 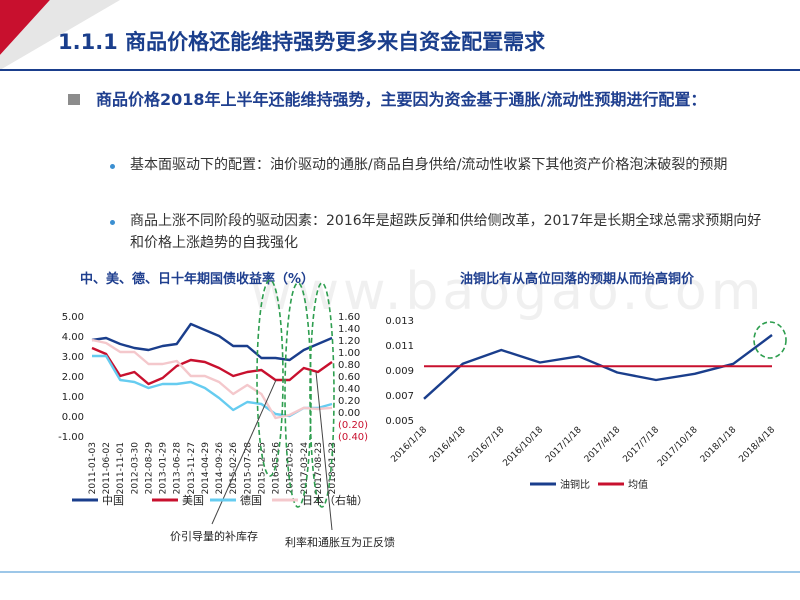 What do you see at coordinates (409, 445) in the screenshot?
I see `x-tick-label: 2016/1/18` at bounding box center [409, 445].